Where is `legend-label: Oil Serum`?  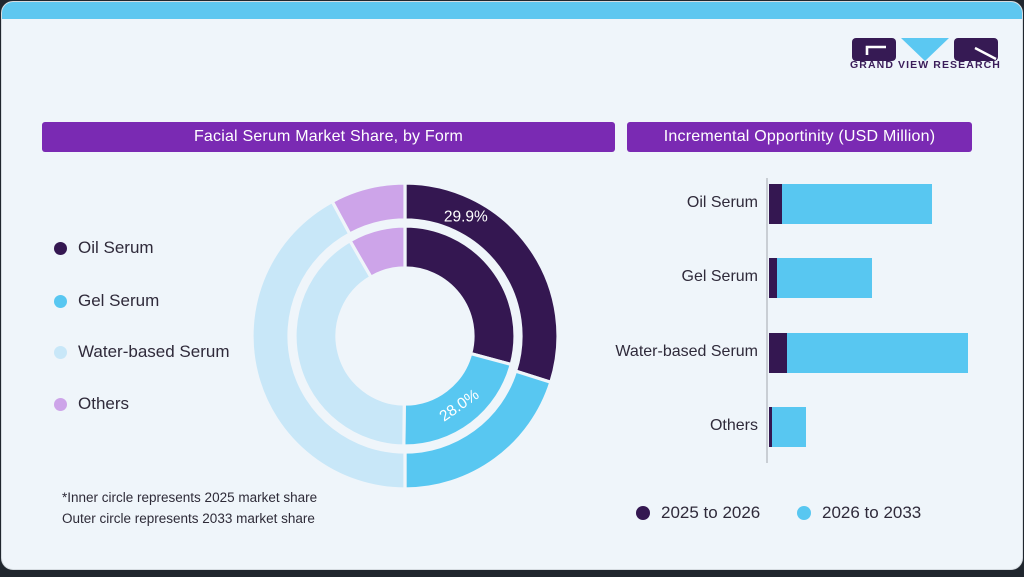 legend-label: Oil Serum is located at coordinates (116, 247).